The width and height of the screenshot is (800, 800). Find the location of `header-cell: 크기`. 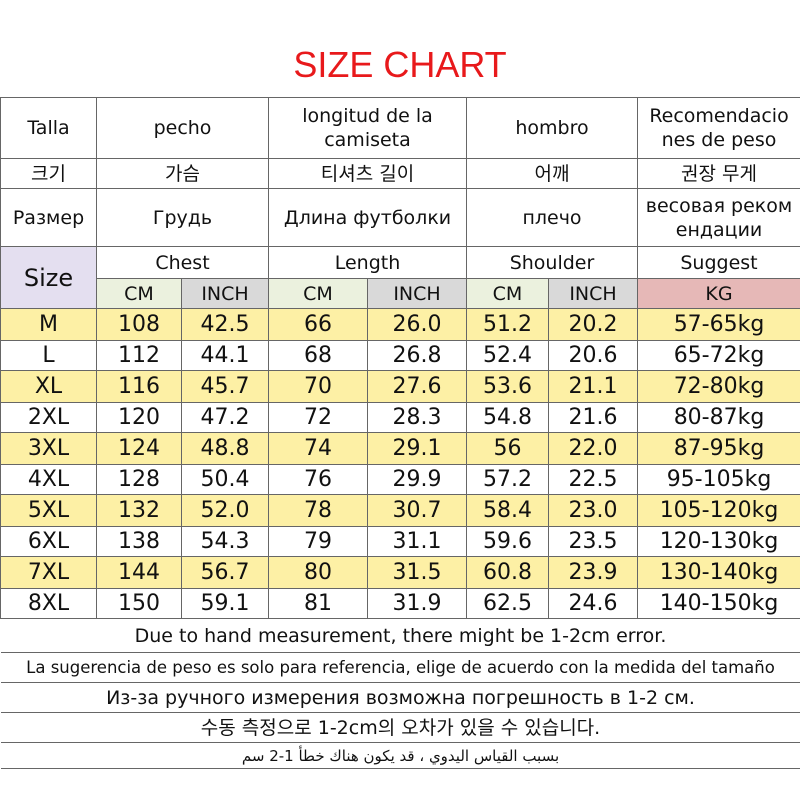

header-cell: 크기 is located at coordinates (48, 173).